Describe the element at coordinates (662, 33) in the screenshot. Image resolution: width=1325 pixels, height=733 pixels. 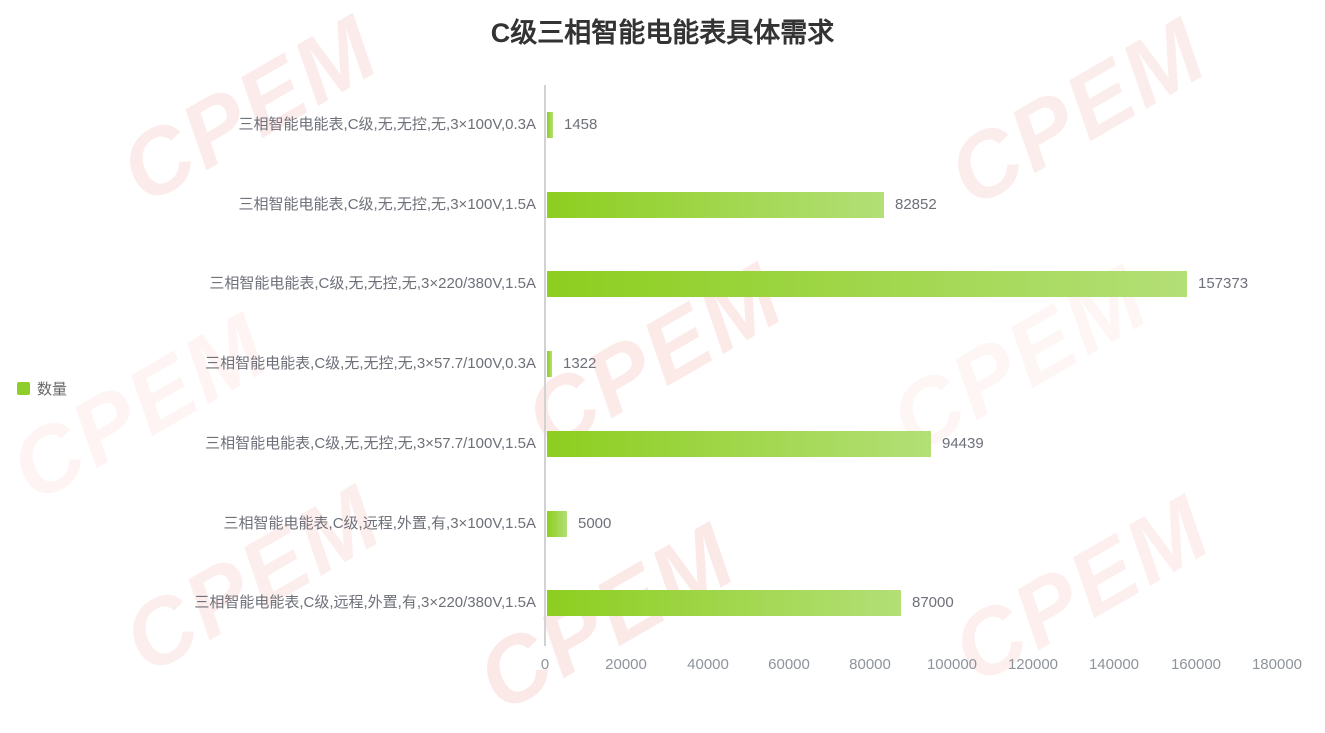
I see `chart-title: C级三相智能电能表具体需求` at that location.